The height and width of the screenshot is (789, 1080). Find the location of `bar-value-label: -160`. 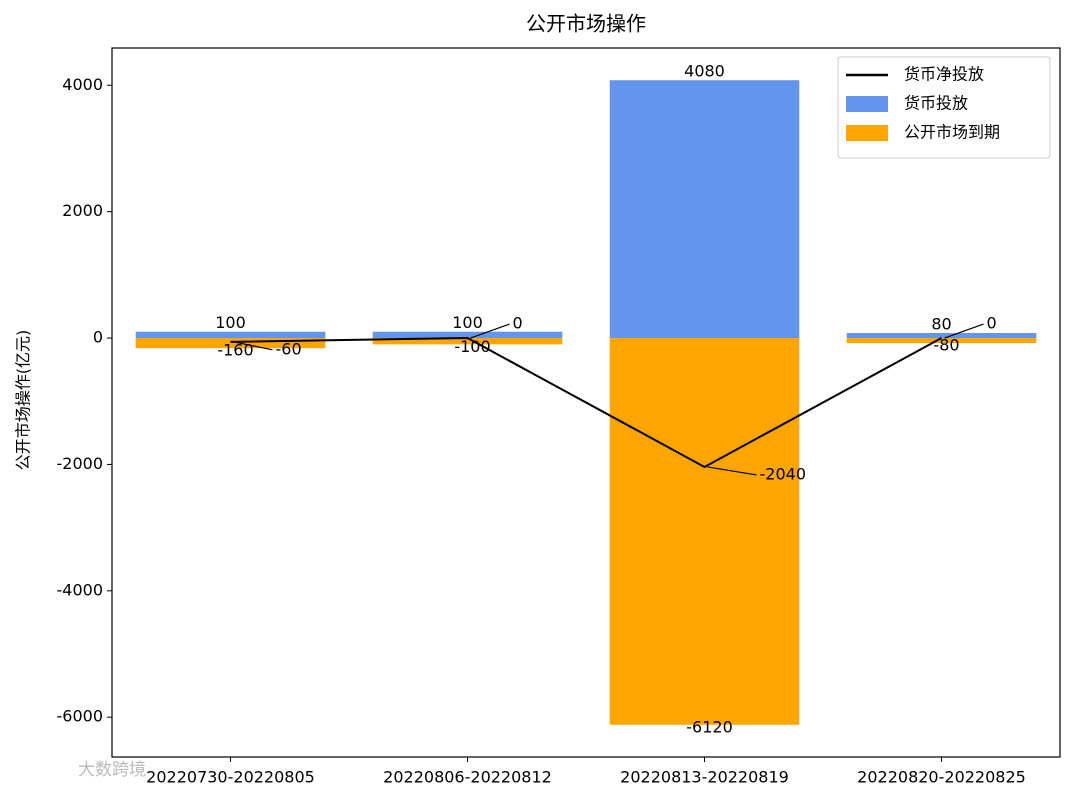

bar-value-label: -160 is located at coordinates (235, 350).